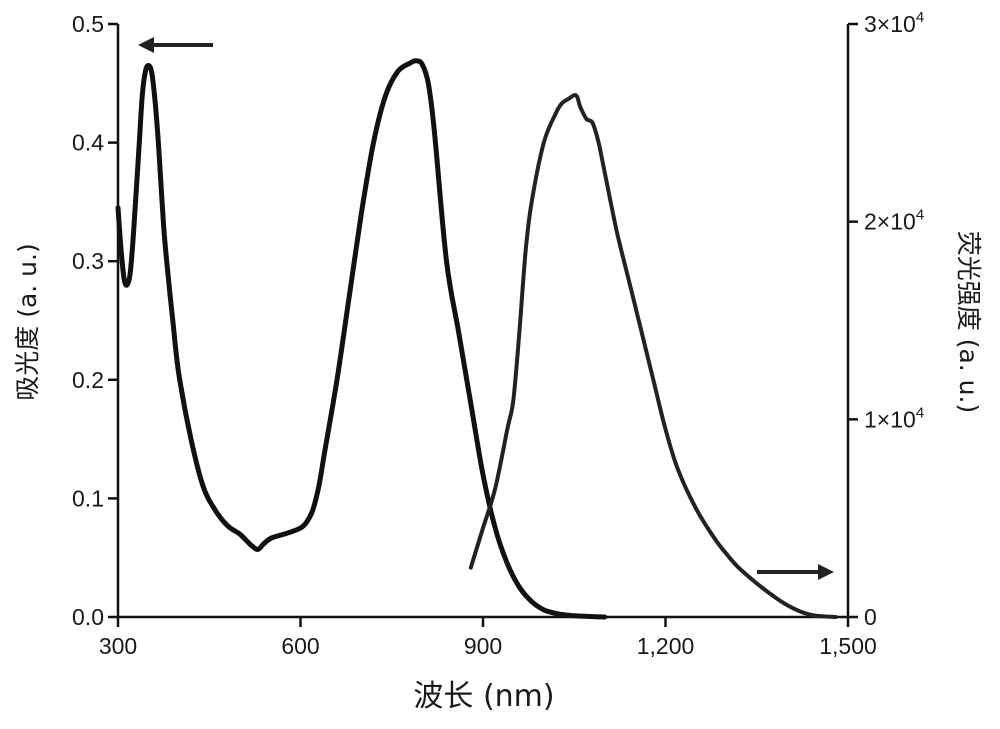 The width and height of the screenshot is (1000, 729). What do you see at coordinates (88, 24) in the screenshot?
I see `left-y-tick-label: 0.5` at bounding box center [88, 24].